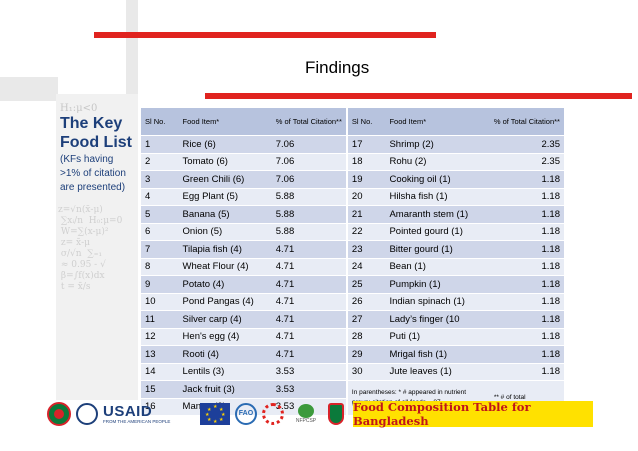  What do you see at coordinates (306, 421) in the screenshot?
I see `nfpcsp-label: NFPCSP` at bounding box center [306, 421].